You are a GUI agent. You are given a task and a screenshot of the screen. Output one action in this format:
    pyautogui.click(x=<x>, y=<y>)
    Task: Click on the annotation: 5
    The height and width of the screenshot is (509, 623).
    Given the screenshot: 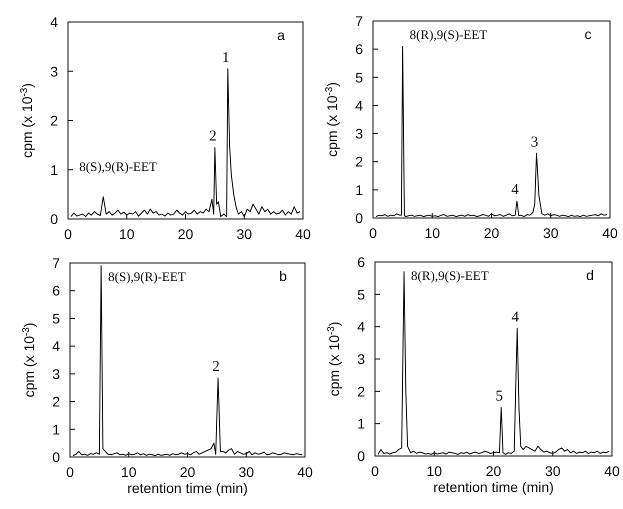 What is the action you would take?
    pyautogui.click(x=499, y=396)
    